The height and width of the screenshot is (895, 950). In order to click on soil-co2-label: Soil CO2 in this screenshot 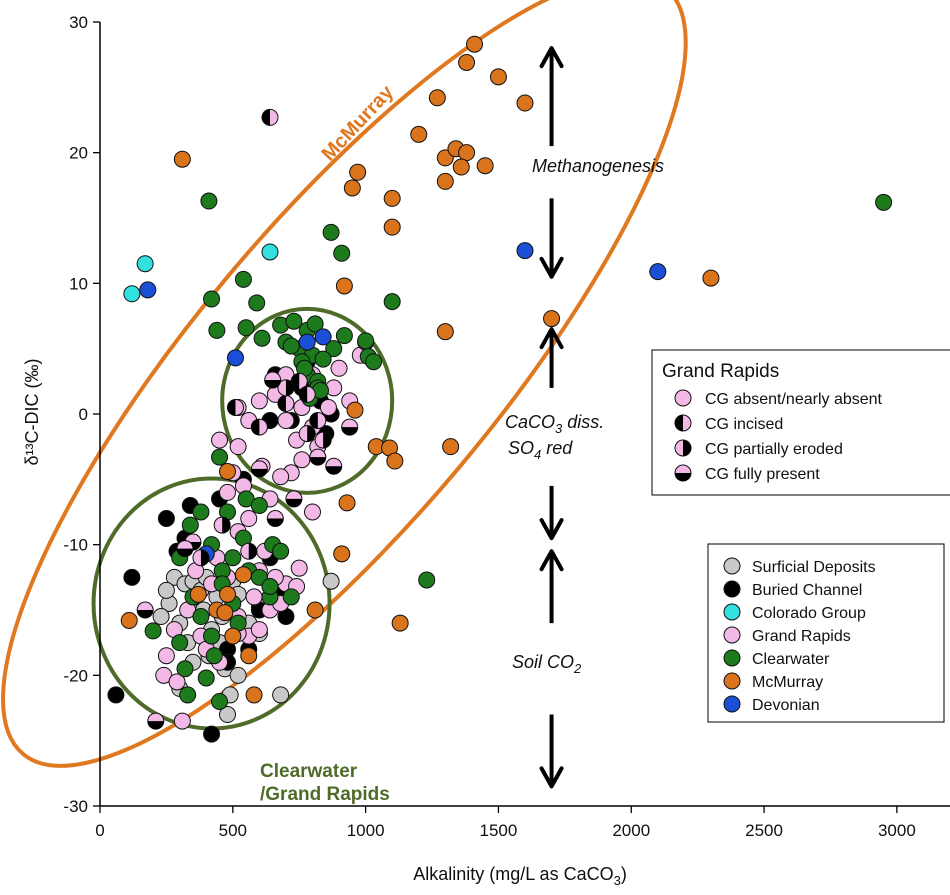, I will do `click(547, 664)`.